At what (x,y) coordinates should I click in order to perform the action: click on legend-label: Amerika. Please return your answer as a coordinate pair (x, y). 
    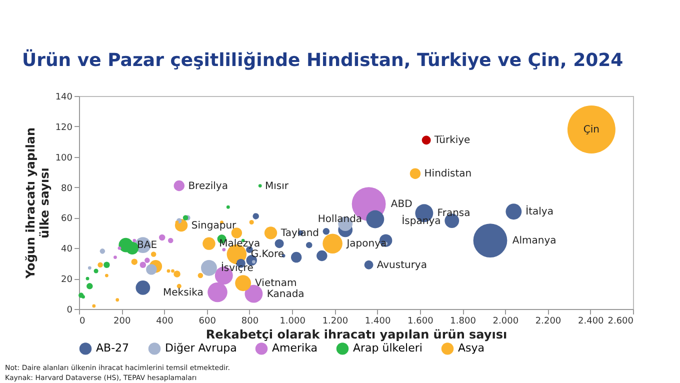
    Looking at the image, I should click on (295, 348).